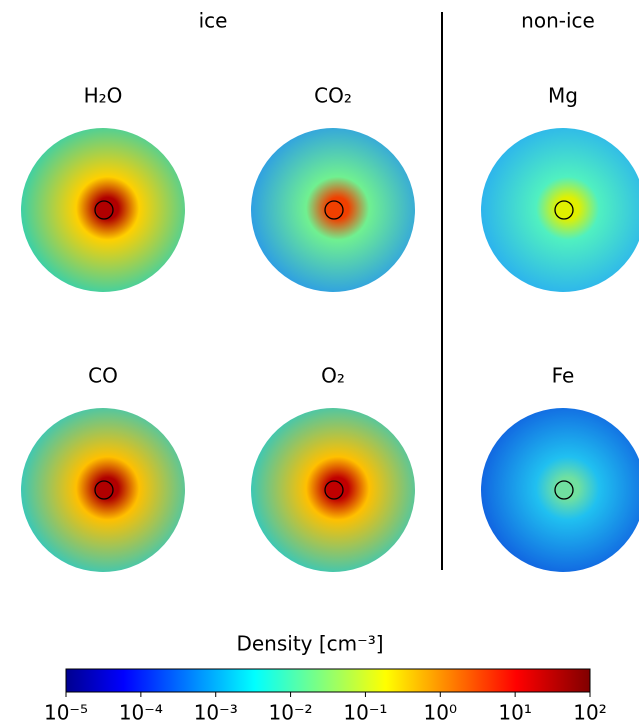 This screenshot has height=727, width=639. I want to click on tick-label: 10⁻¹, so click(365, 713).